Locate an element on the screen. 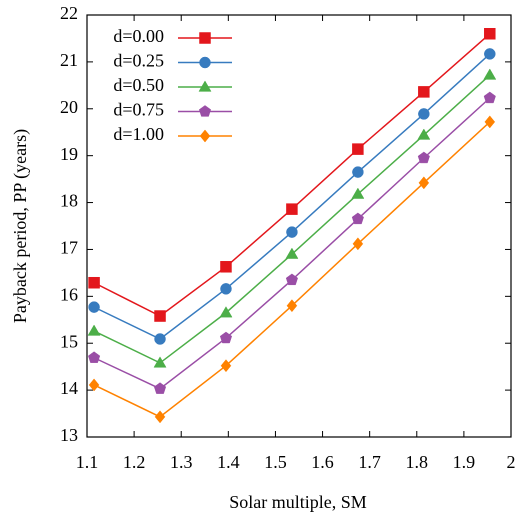  x-tick-label: 1.9 is located at coordinates (464, 462).